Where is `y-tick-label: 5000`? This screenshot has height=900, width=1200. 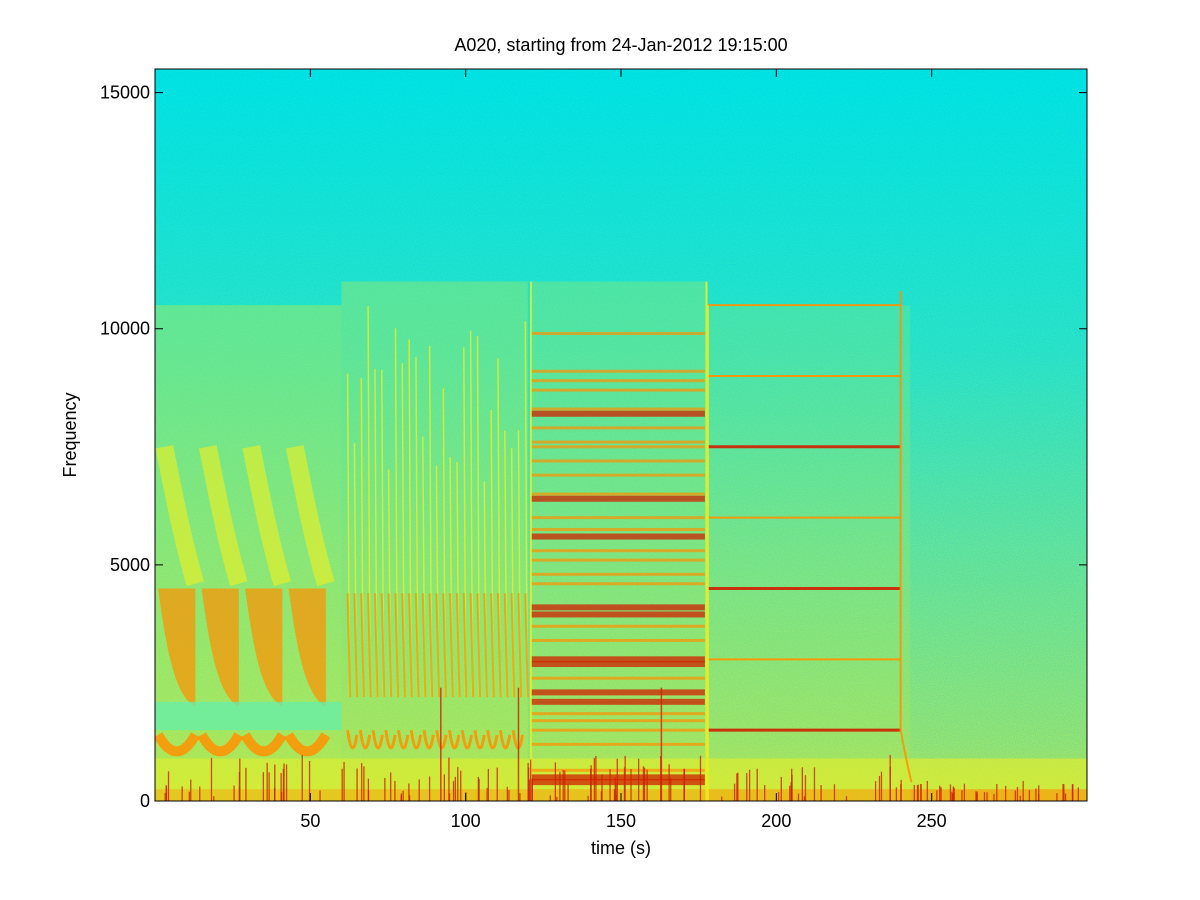
y-tick-label: 5000 is located at coordinates (130, 565).